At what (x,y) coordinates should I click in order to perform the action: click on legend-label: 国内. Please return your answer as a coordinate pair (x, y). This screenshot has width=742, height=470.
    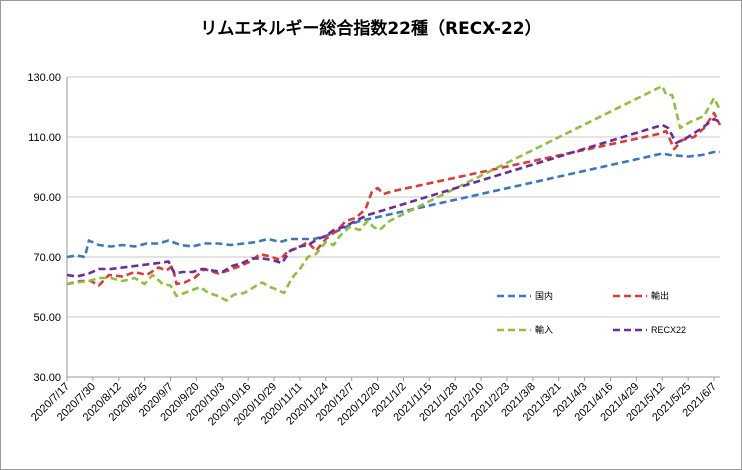
    Looking at the image, I should click on (544, 295).